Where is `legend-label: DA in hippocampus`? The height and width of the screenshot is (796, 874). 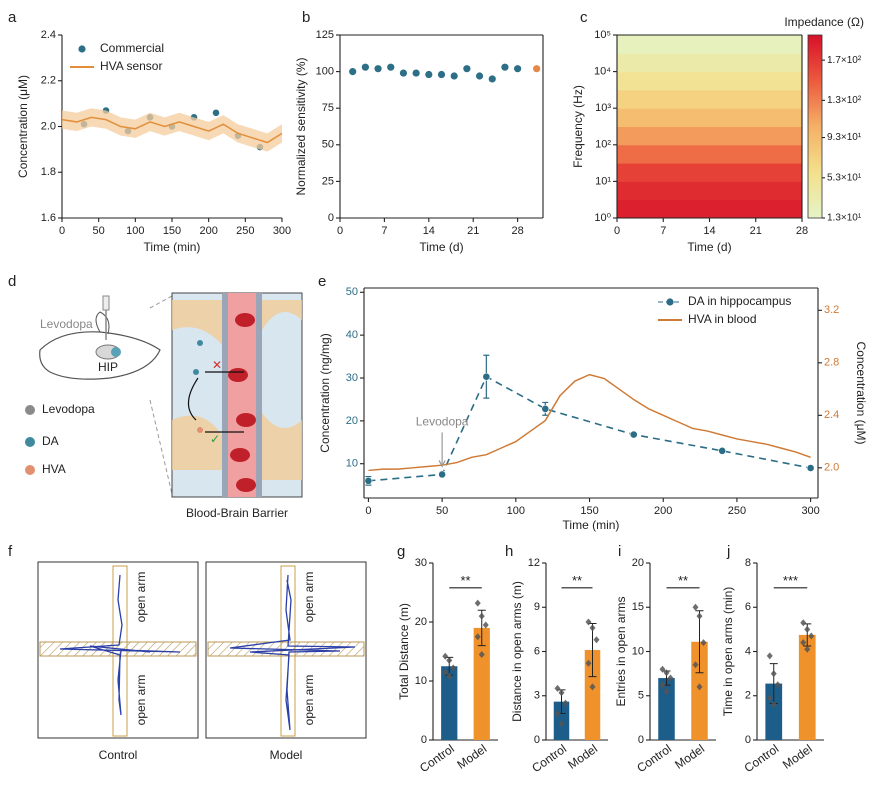
legend-label: DA in hippocampus is located at coordinates (739, 301).